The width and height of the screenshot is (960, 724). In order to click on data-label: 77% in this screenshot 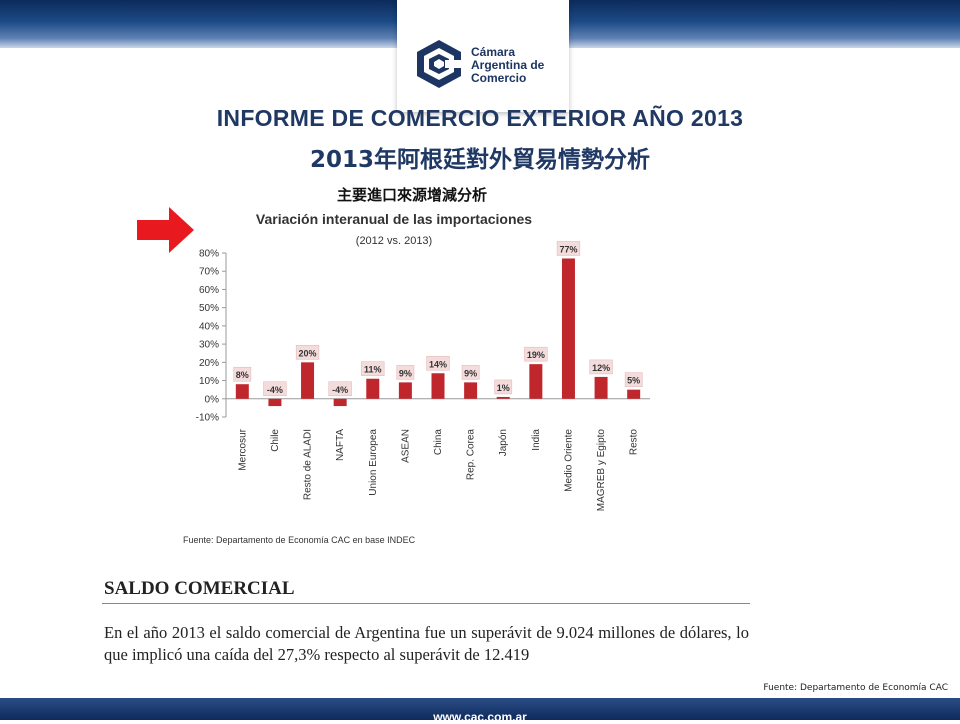, I will do `click(568, 249)`.